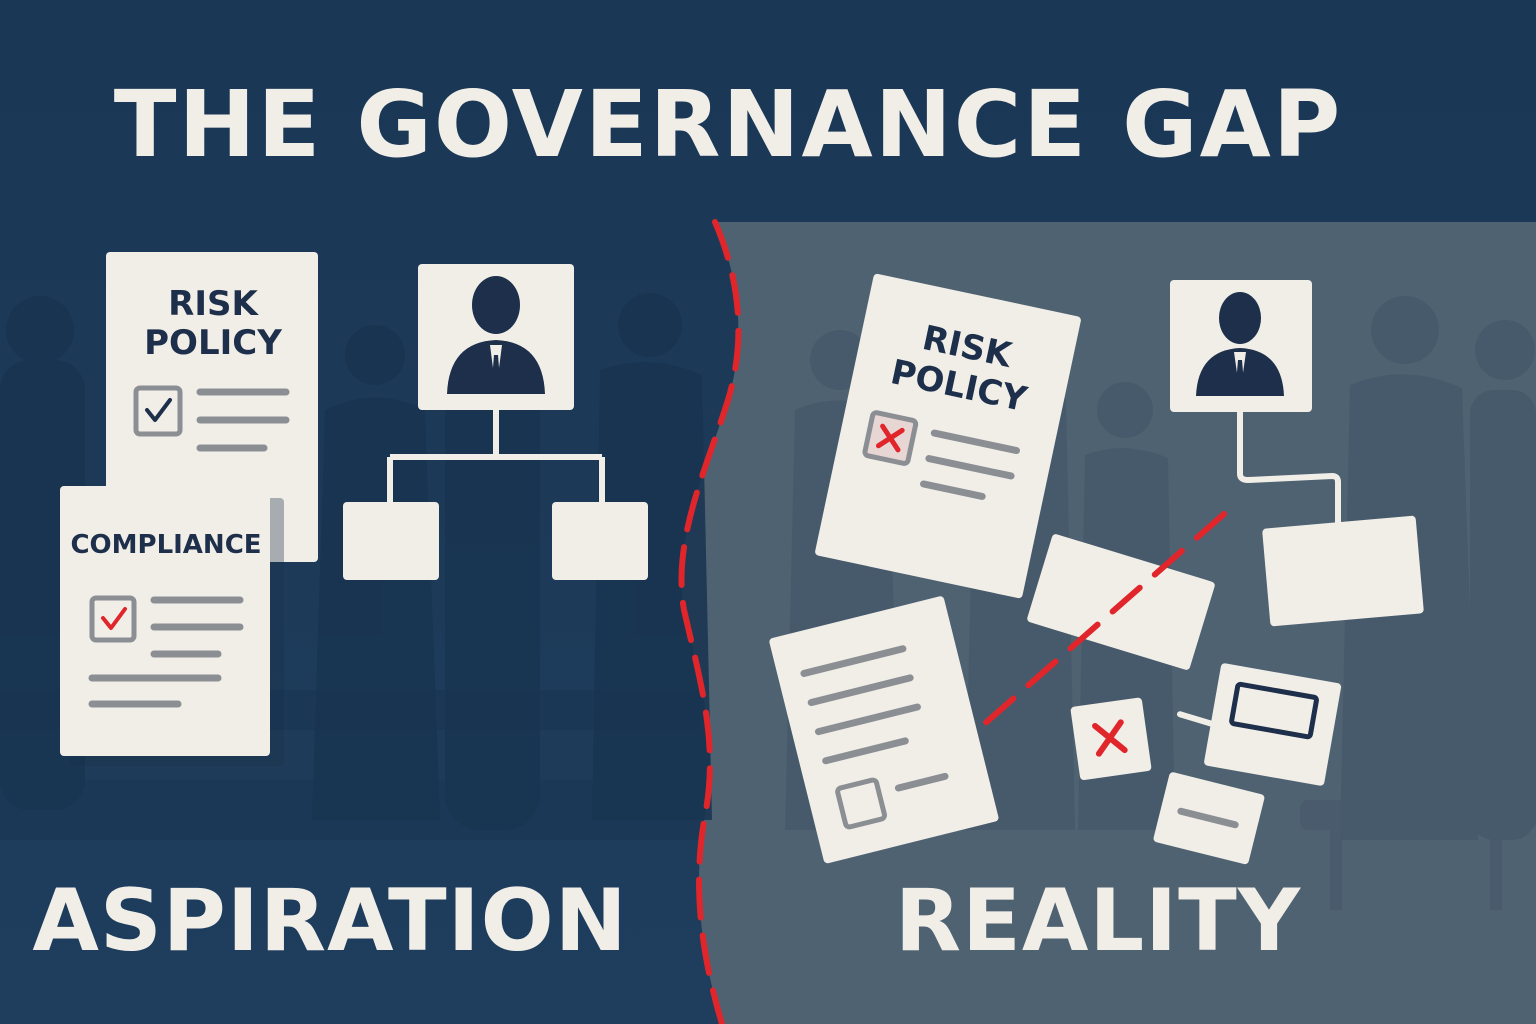 Image resolution: width=1536 pixels, height=1024 pixels. What do you see at coordinates (496, 335) in the screenshot?
I see `executive-person-icon` at bounding box center [496, 335].